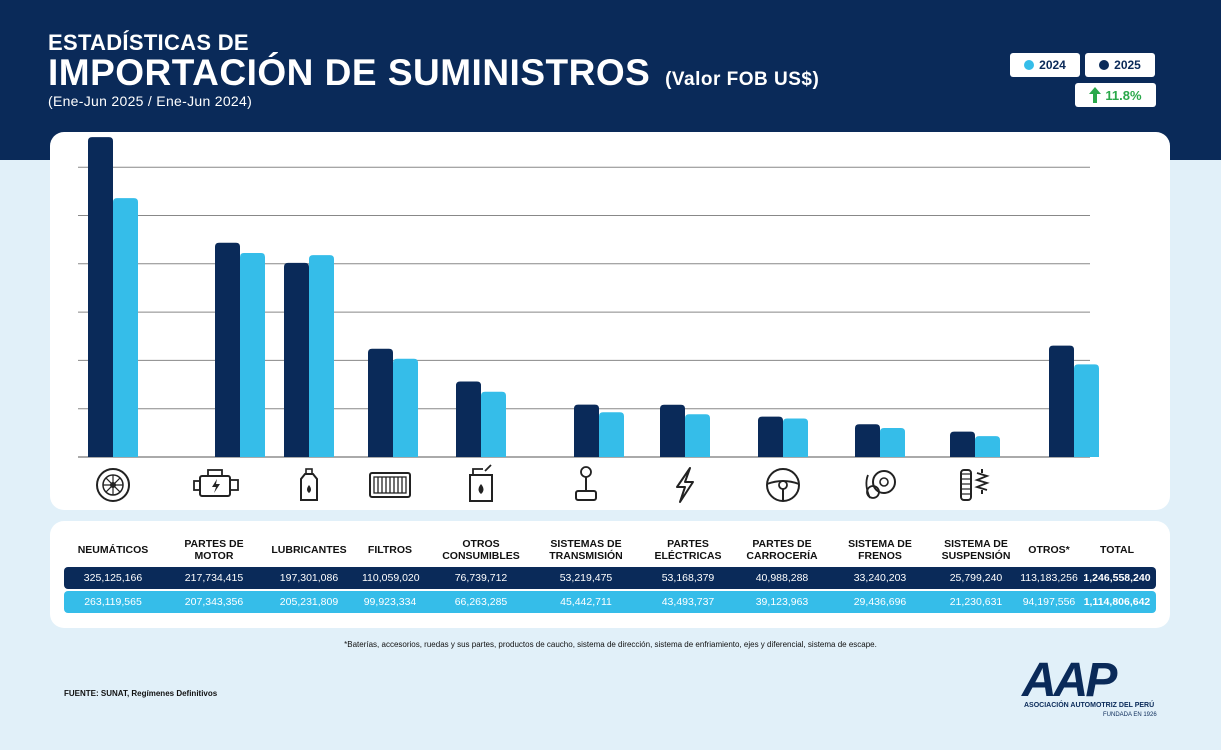  I want to click on table-header-cell: FILTROS, so click(390, 550).